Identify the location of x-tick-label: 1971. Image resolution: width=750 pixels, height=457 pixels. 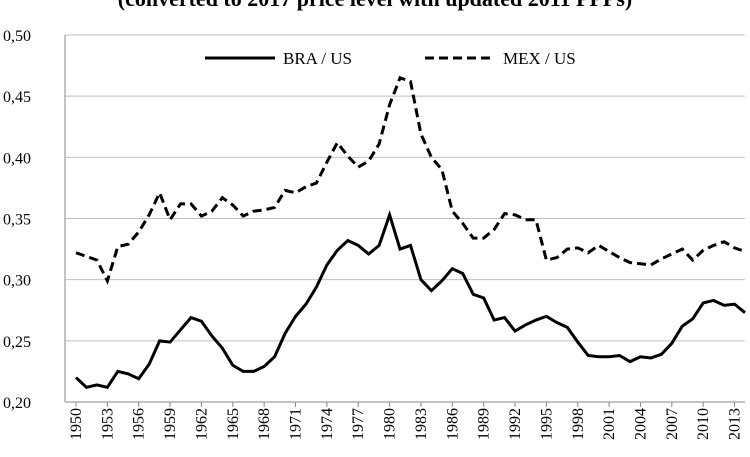
(296, 424).